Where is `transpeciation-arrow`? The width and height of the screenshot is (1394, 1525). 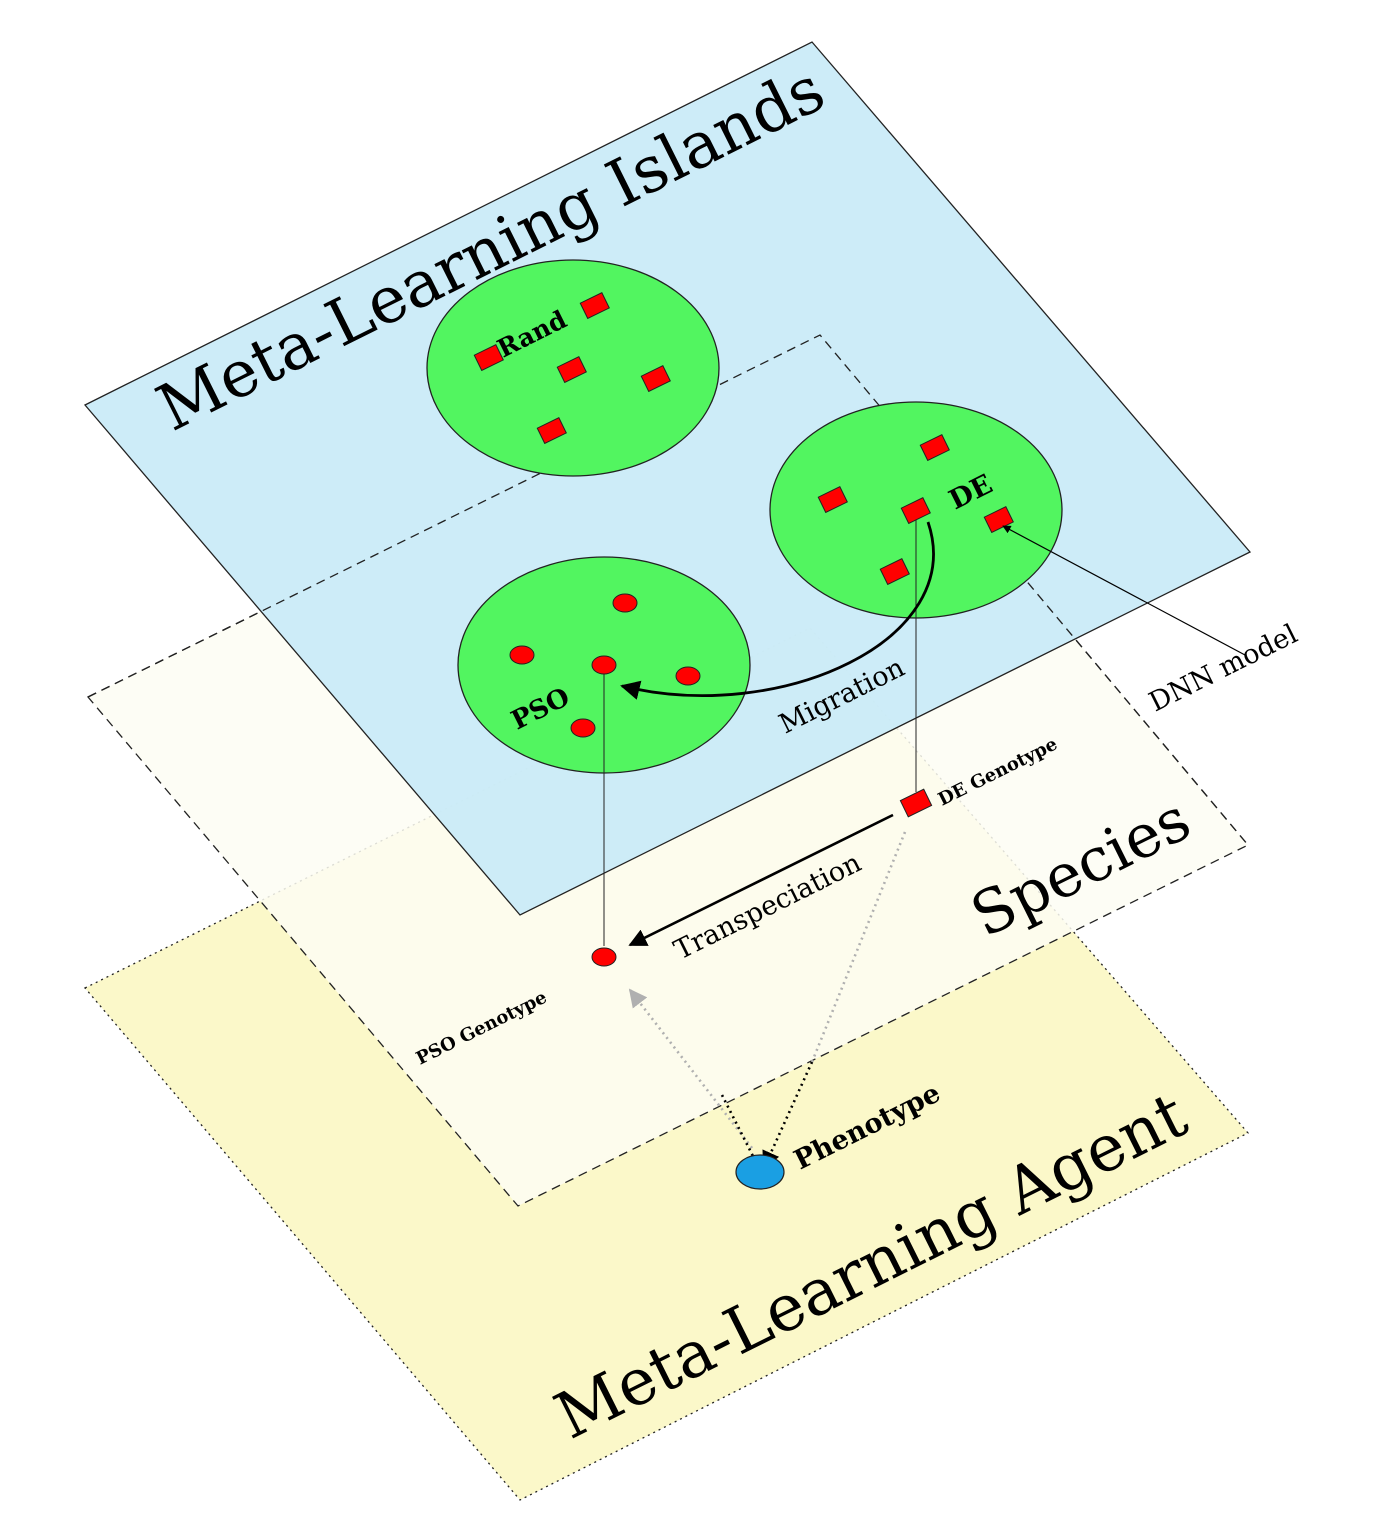
transpeciation-arrow is located at coordinates (761, 880).